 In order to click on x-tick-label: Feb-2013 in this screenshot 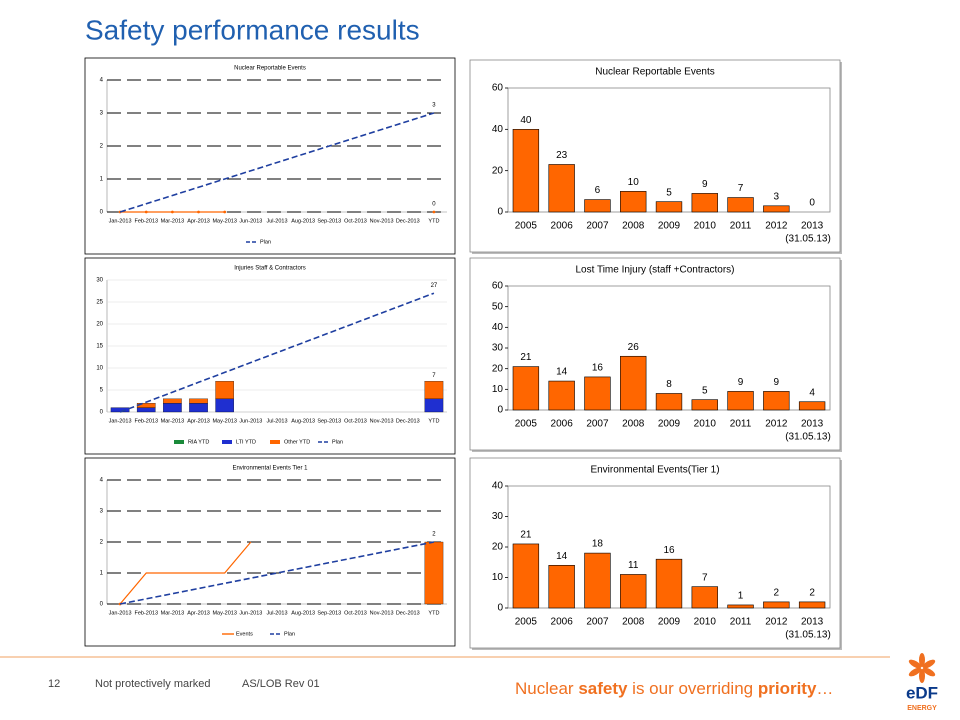, I will do `click(146, 221)`.